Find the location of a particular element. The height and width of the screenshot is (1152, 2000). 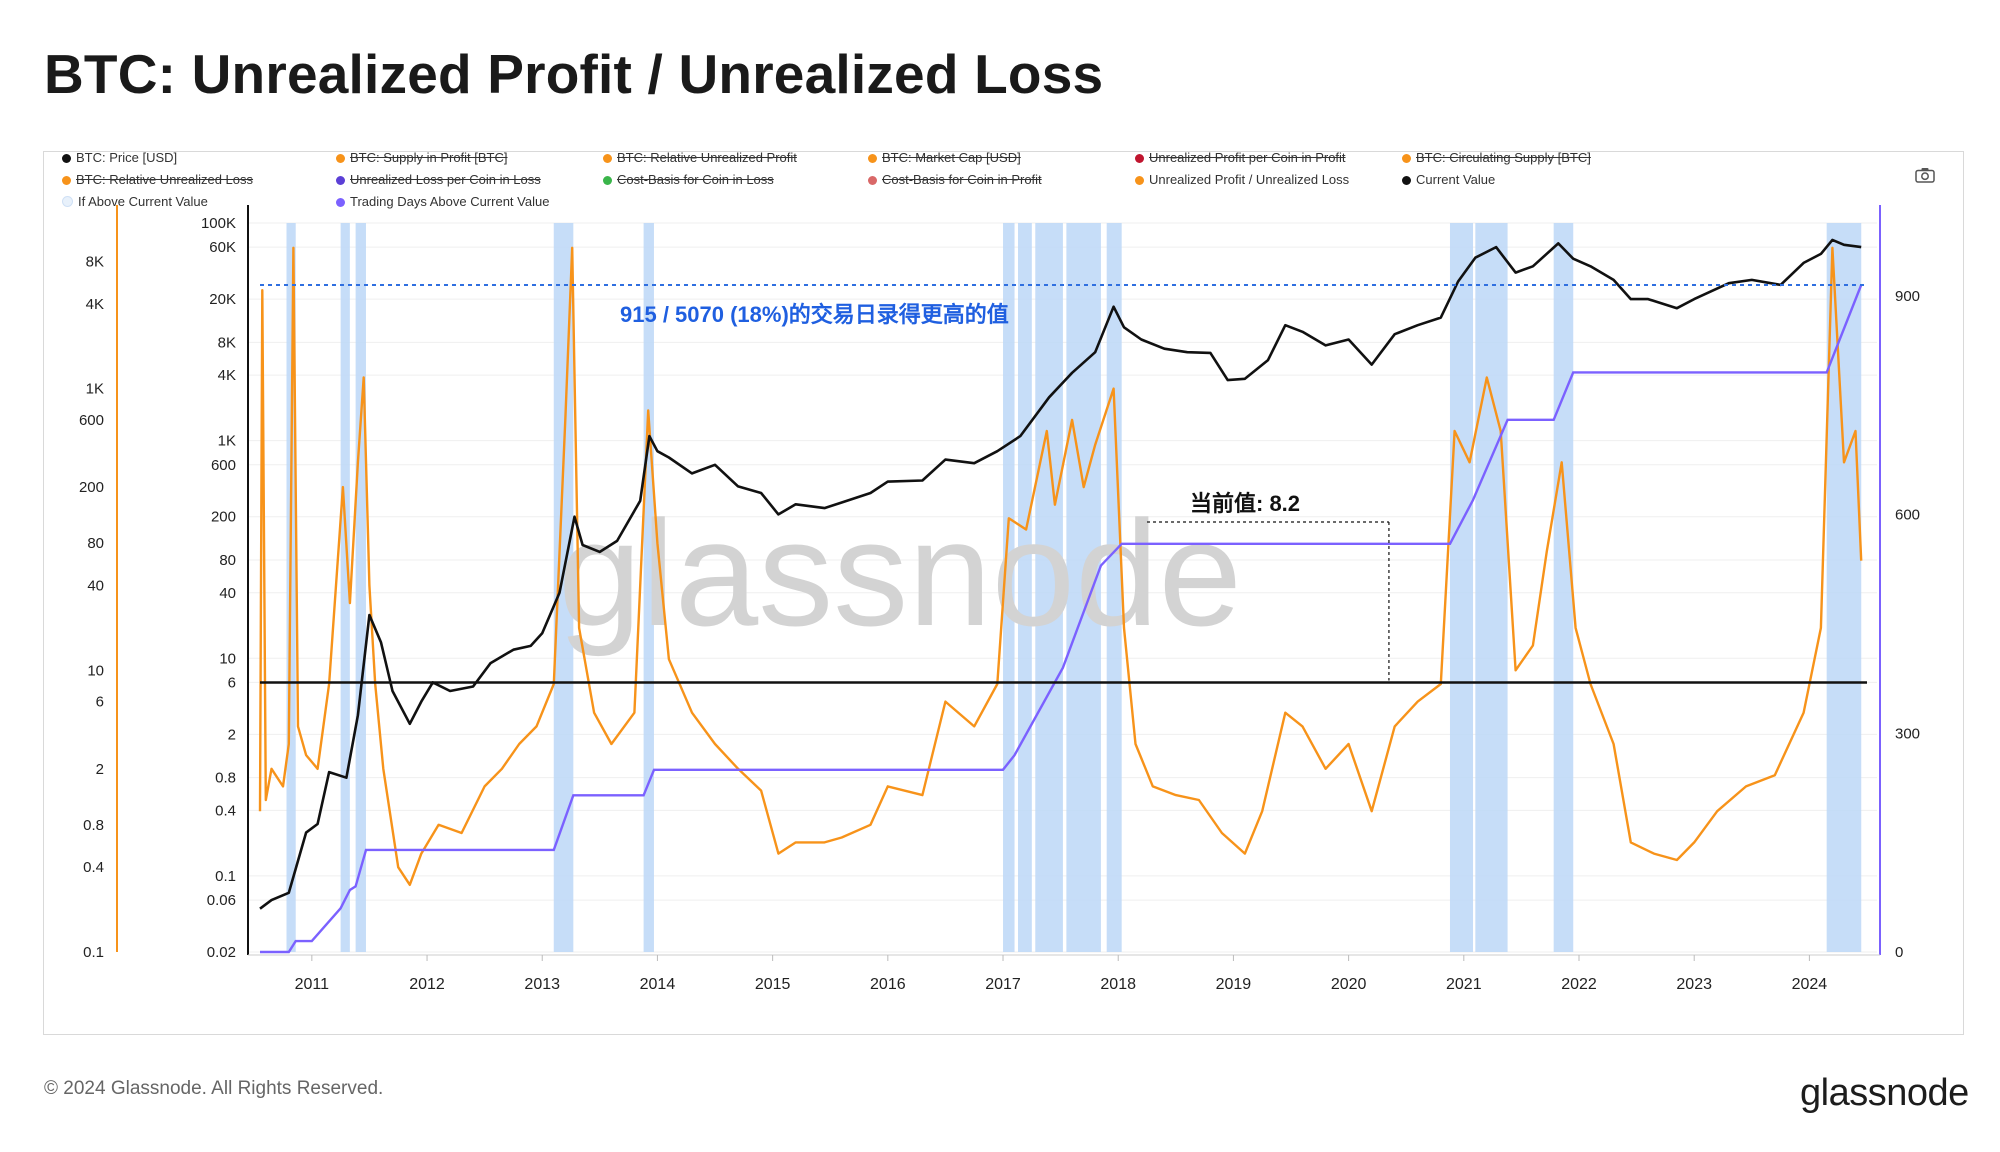

price-tick-label: 8K is located at coordinates (227, 342).